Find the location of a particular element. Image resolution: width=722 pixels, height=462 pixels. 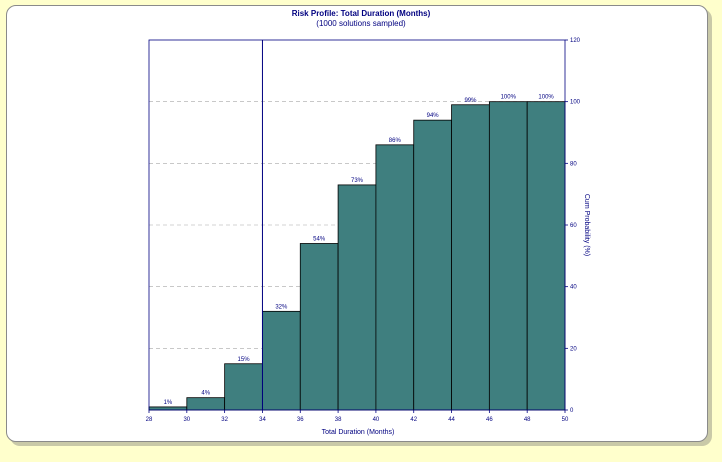

x-tick-label: 30 is located at coordinates (186, 420).